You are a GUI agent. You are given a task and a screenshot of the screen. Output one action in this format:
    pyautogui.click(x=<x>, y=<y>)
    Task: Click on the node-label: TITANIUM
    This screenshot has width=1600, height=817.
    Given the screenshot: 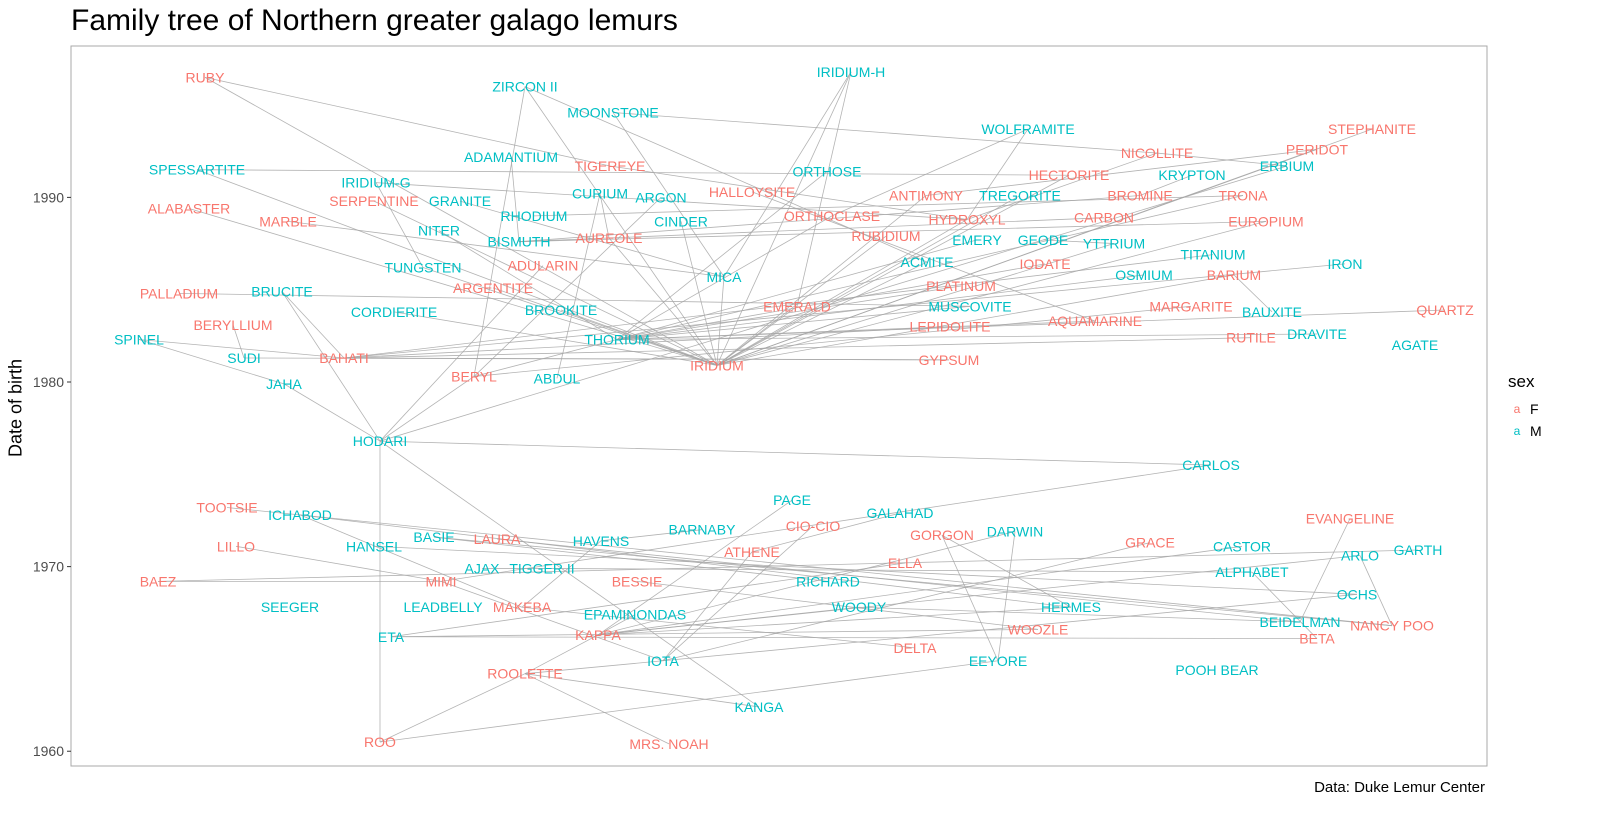 What is the action you would take?
    pyautogui.click(x=1212, y=255)
    